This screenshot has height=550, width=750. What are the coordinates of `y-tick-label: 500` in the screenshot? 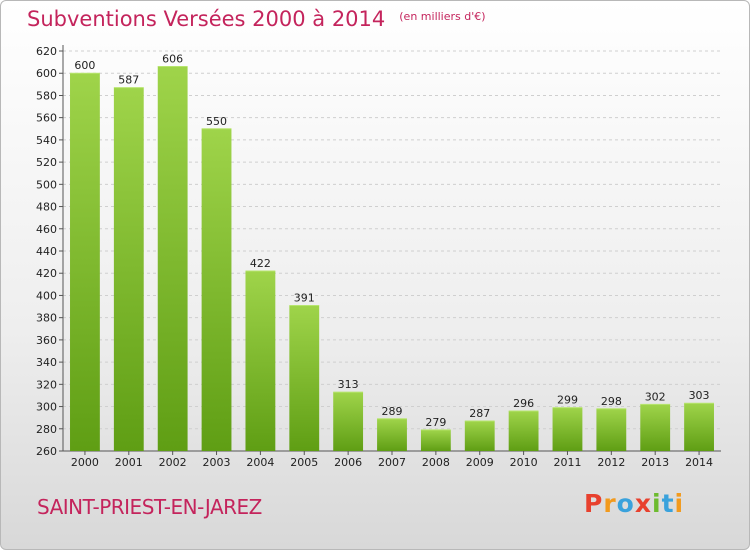 It's located at (46, 184).